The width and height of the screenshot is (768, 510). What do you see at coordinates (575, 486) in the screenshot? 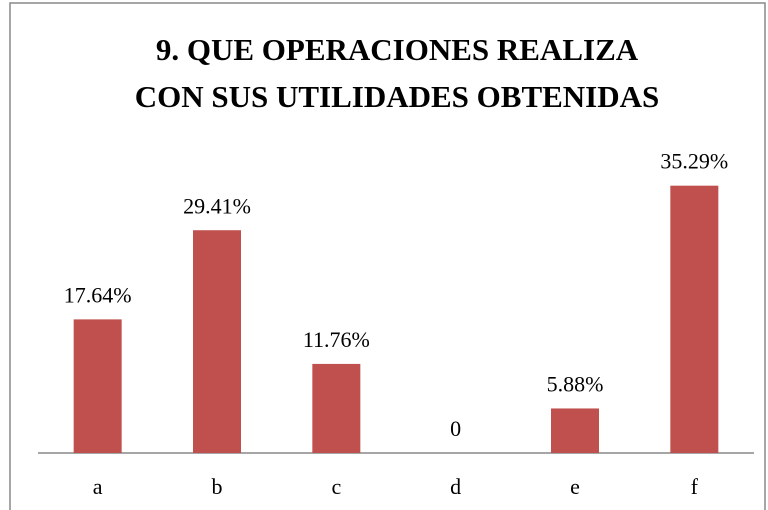
I see `x-tick-label: e` at bounding box center [575, 486].